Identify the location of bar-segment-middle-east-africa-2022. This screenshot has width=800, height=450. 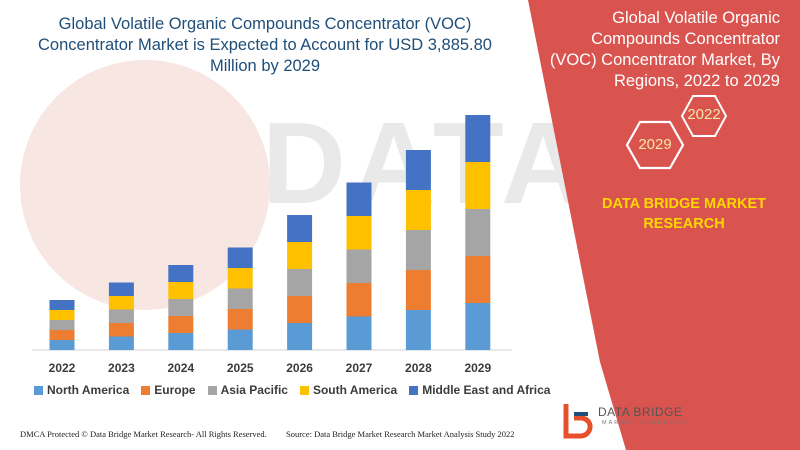
(62, 305).